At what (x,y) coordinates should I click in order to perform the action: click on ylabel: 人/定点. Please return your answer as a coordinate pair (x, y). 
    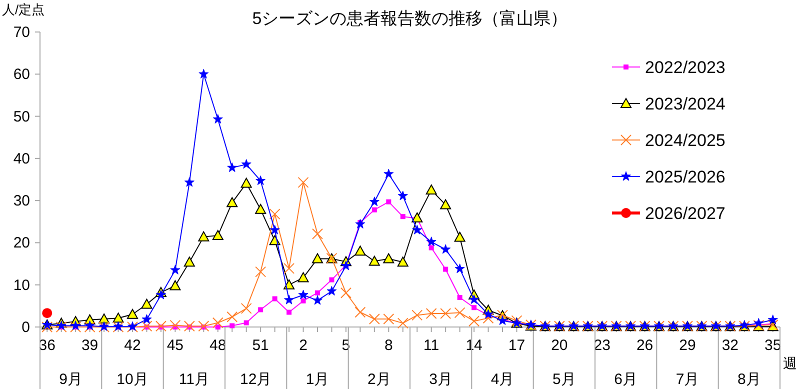
    Looking at the image, I should click on (23, 9).